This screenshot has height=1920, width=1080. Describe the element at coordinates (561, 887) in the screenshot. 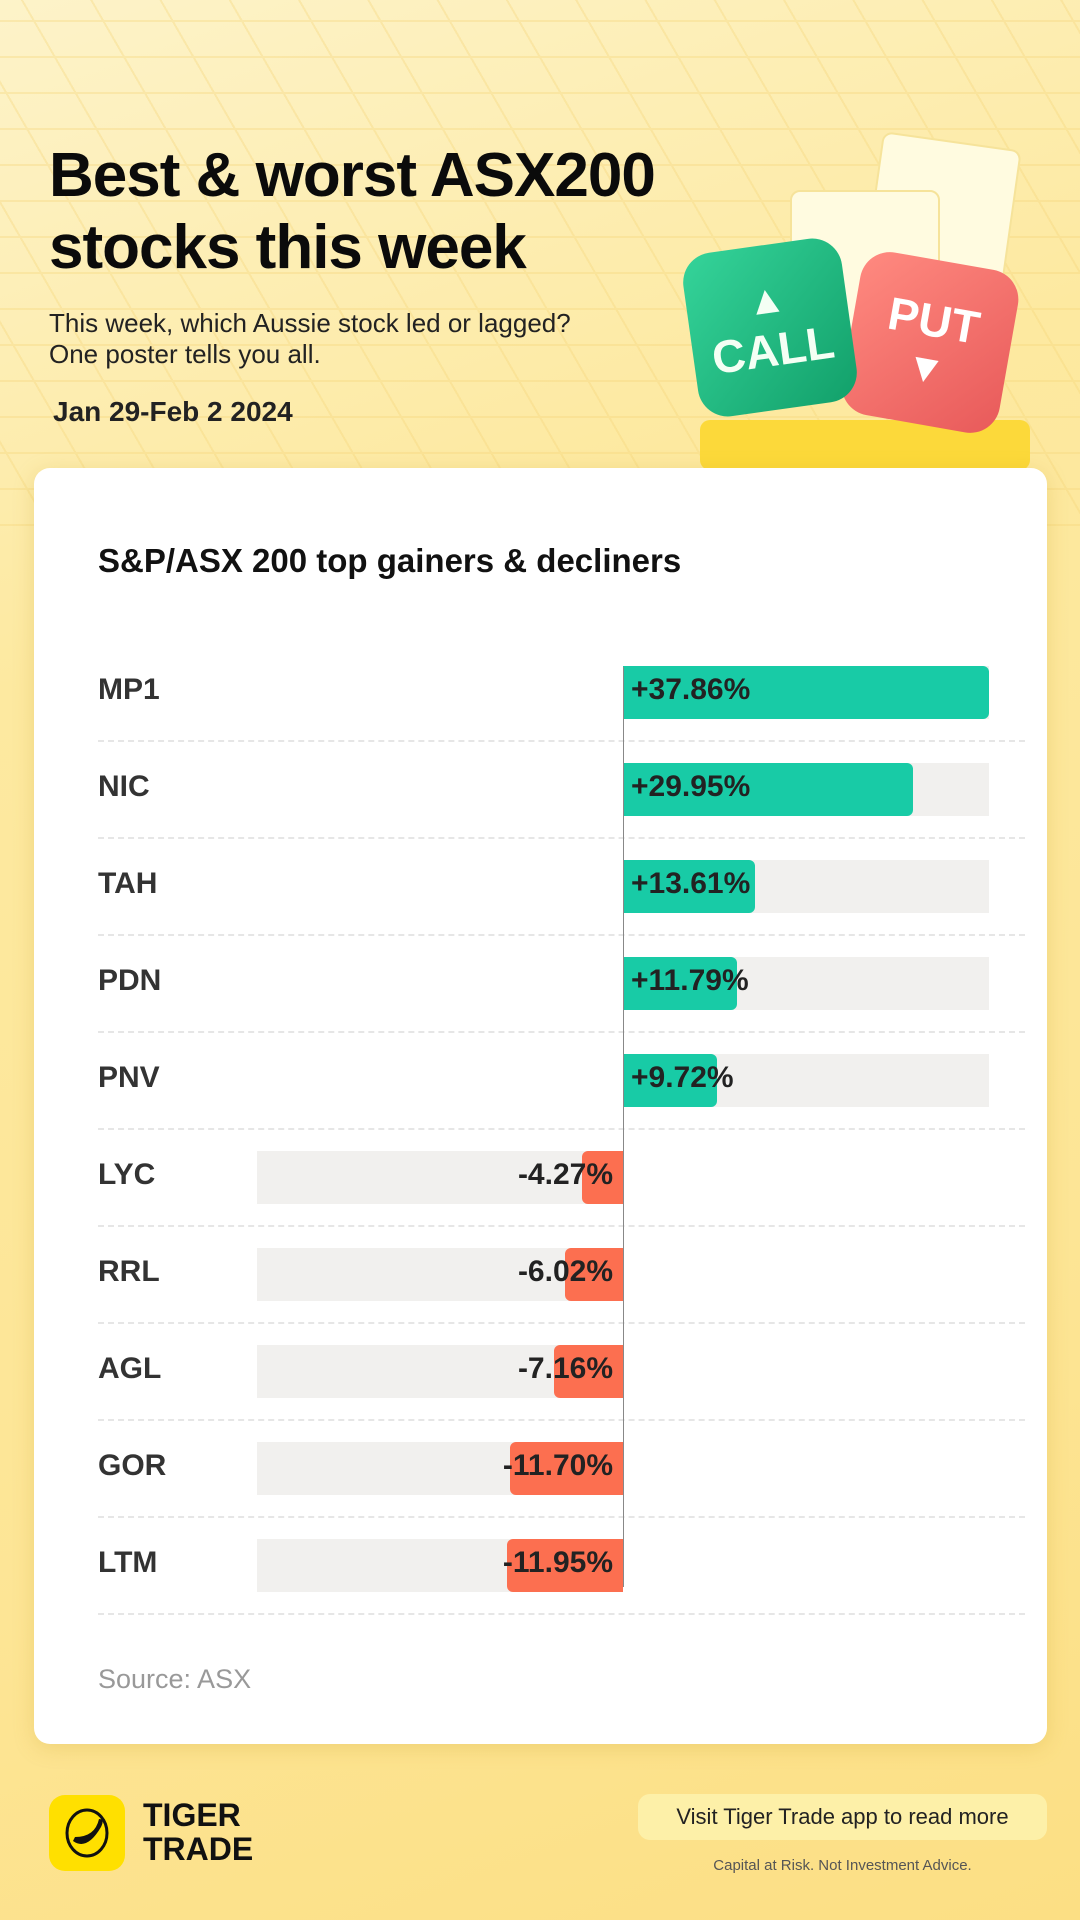

I see `chart-row: TAH +13.61%` at that location.